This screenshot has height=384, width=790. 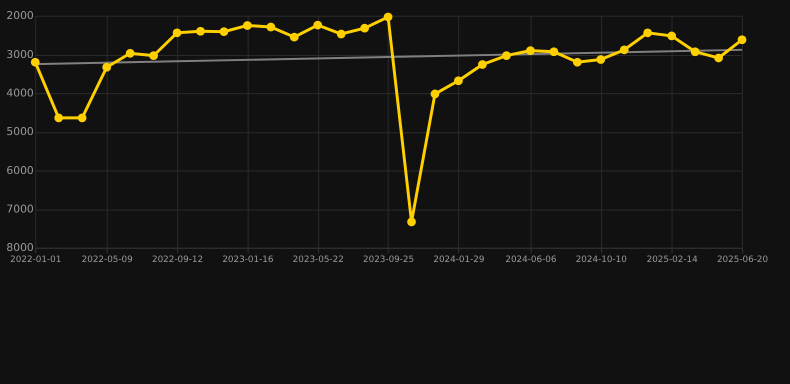 I want to click on x-tick-label: 2022-09-12, so click(x=178, y=260).